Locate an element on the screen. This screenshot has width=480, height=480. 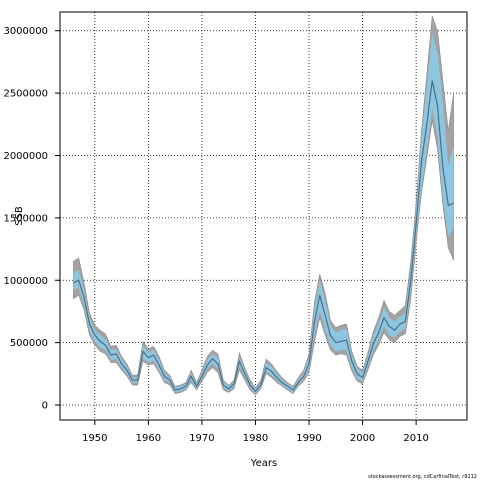
x-axis-title: Years is located at coordinates (263, 463).